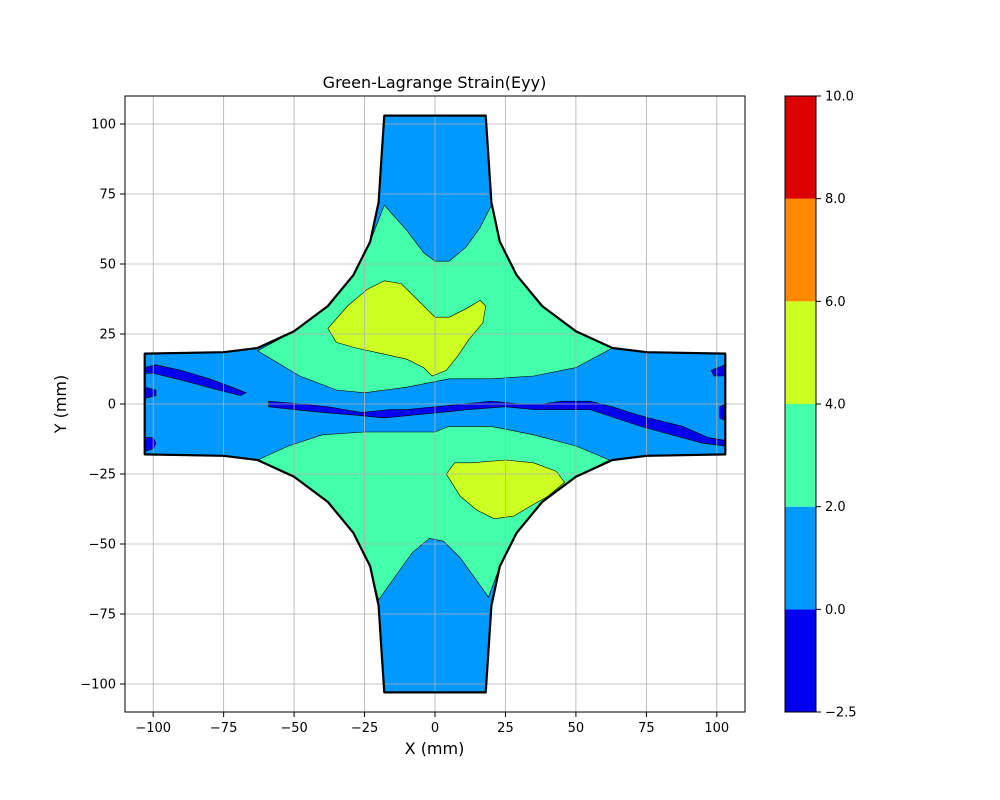  I want to click on y-tick-label-8: 100, so click(103, 125).